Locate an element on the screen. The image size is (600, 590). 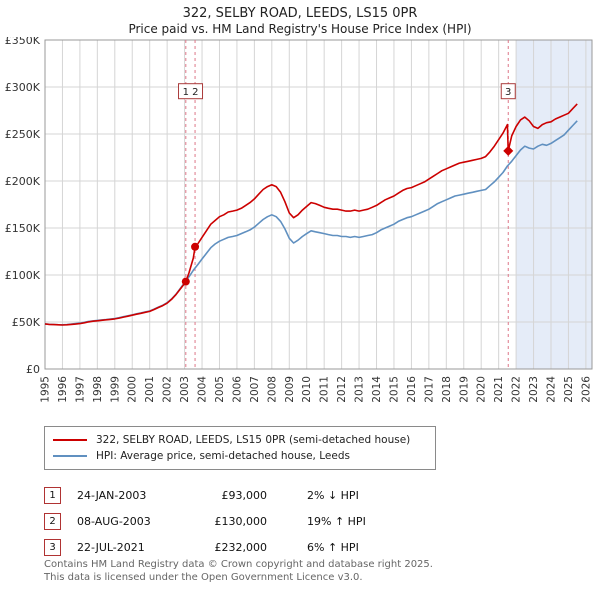
sale-price: £232,000 is located at coordinates (241, 547).